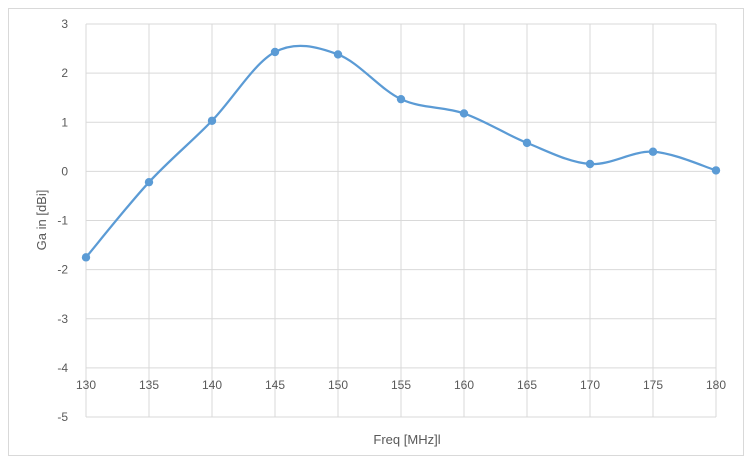 This screenshot has width=754, height=466. What do you see at coordinates (62, 368) in the screenshot?
I see `y-tick-label: -4` at bounding box center [62, 368].